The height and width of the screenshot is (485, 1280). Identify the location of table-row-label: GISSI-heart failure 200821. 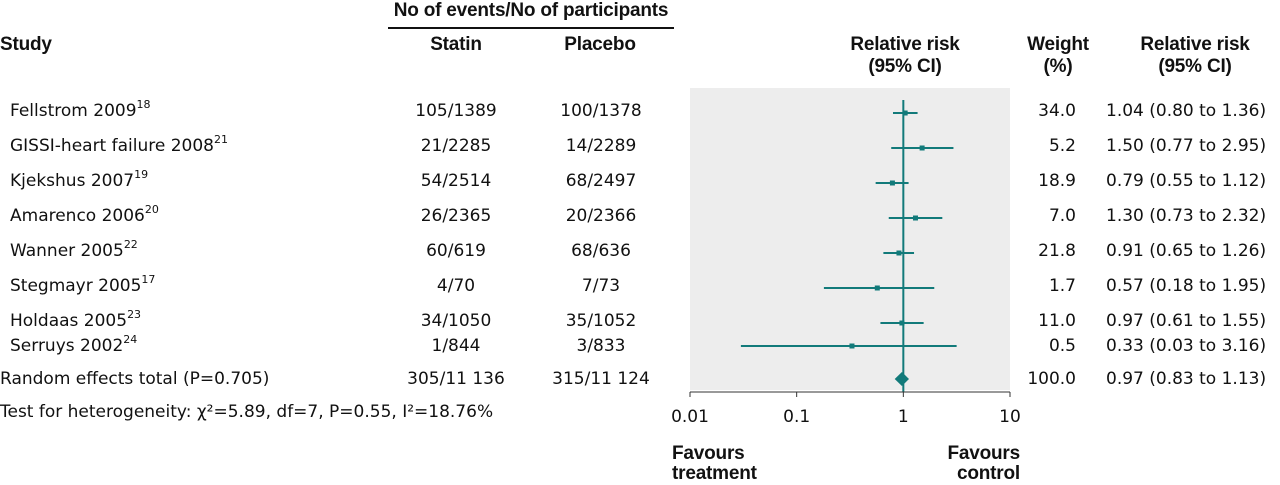
(119, 144).